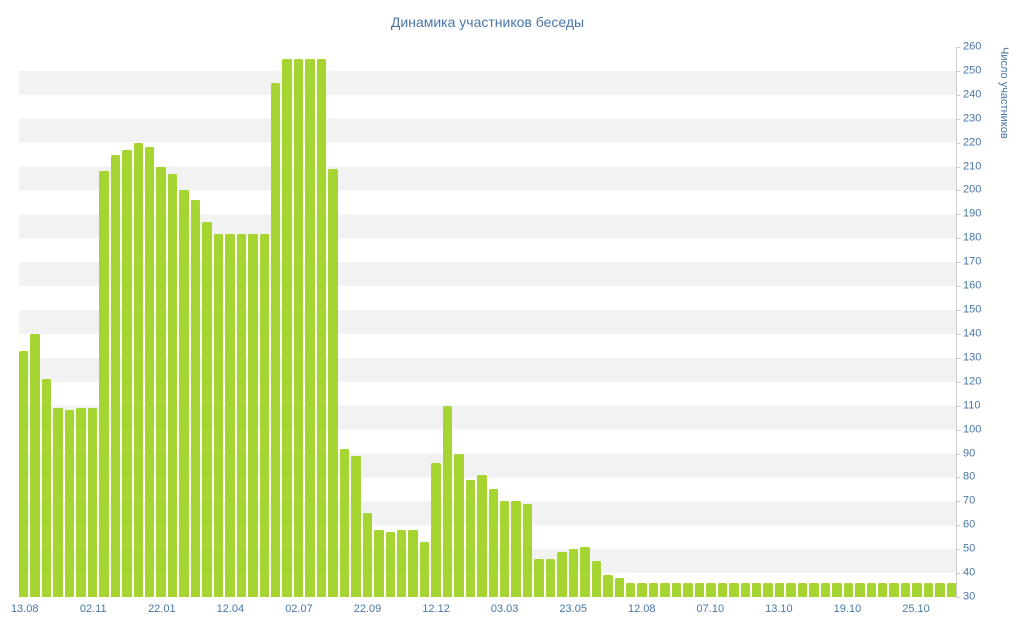 This screenshot has width=1024, height=640. What do you see at coordinates (972, 309) in the screenshot?
I see `y-tick-label: 150` at bounding box center [972, 309].